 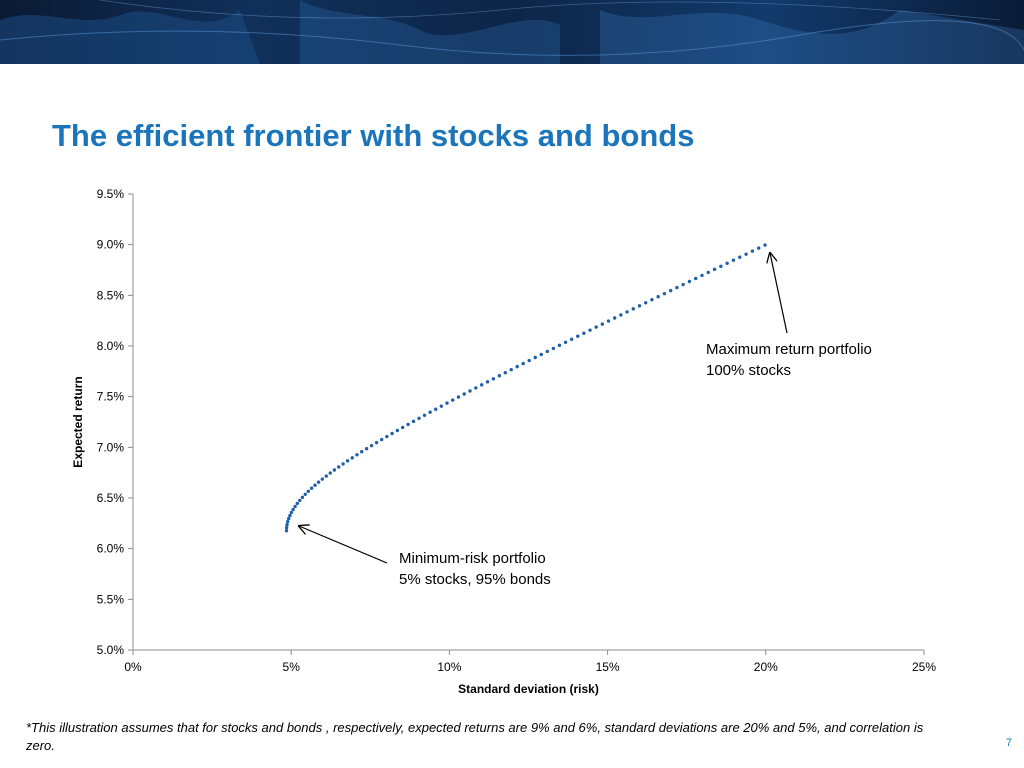 What do you see at coordinates (78, 421) in the screenshot?
I see `y-axis-title: Expected return` at bounding box center [78, 421].